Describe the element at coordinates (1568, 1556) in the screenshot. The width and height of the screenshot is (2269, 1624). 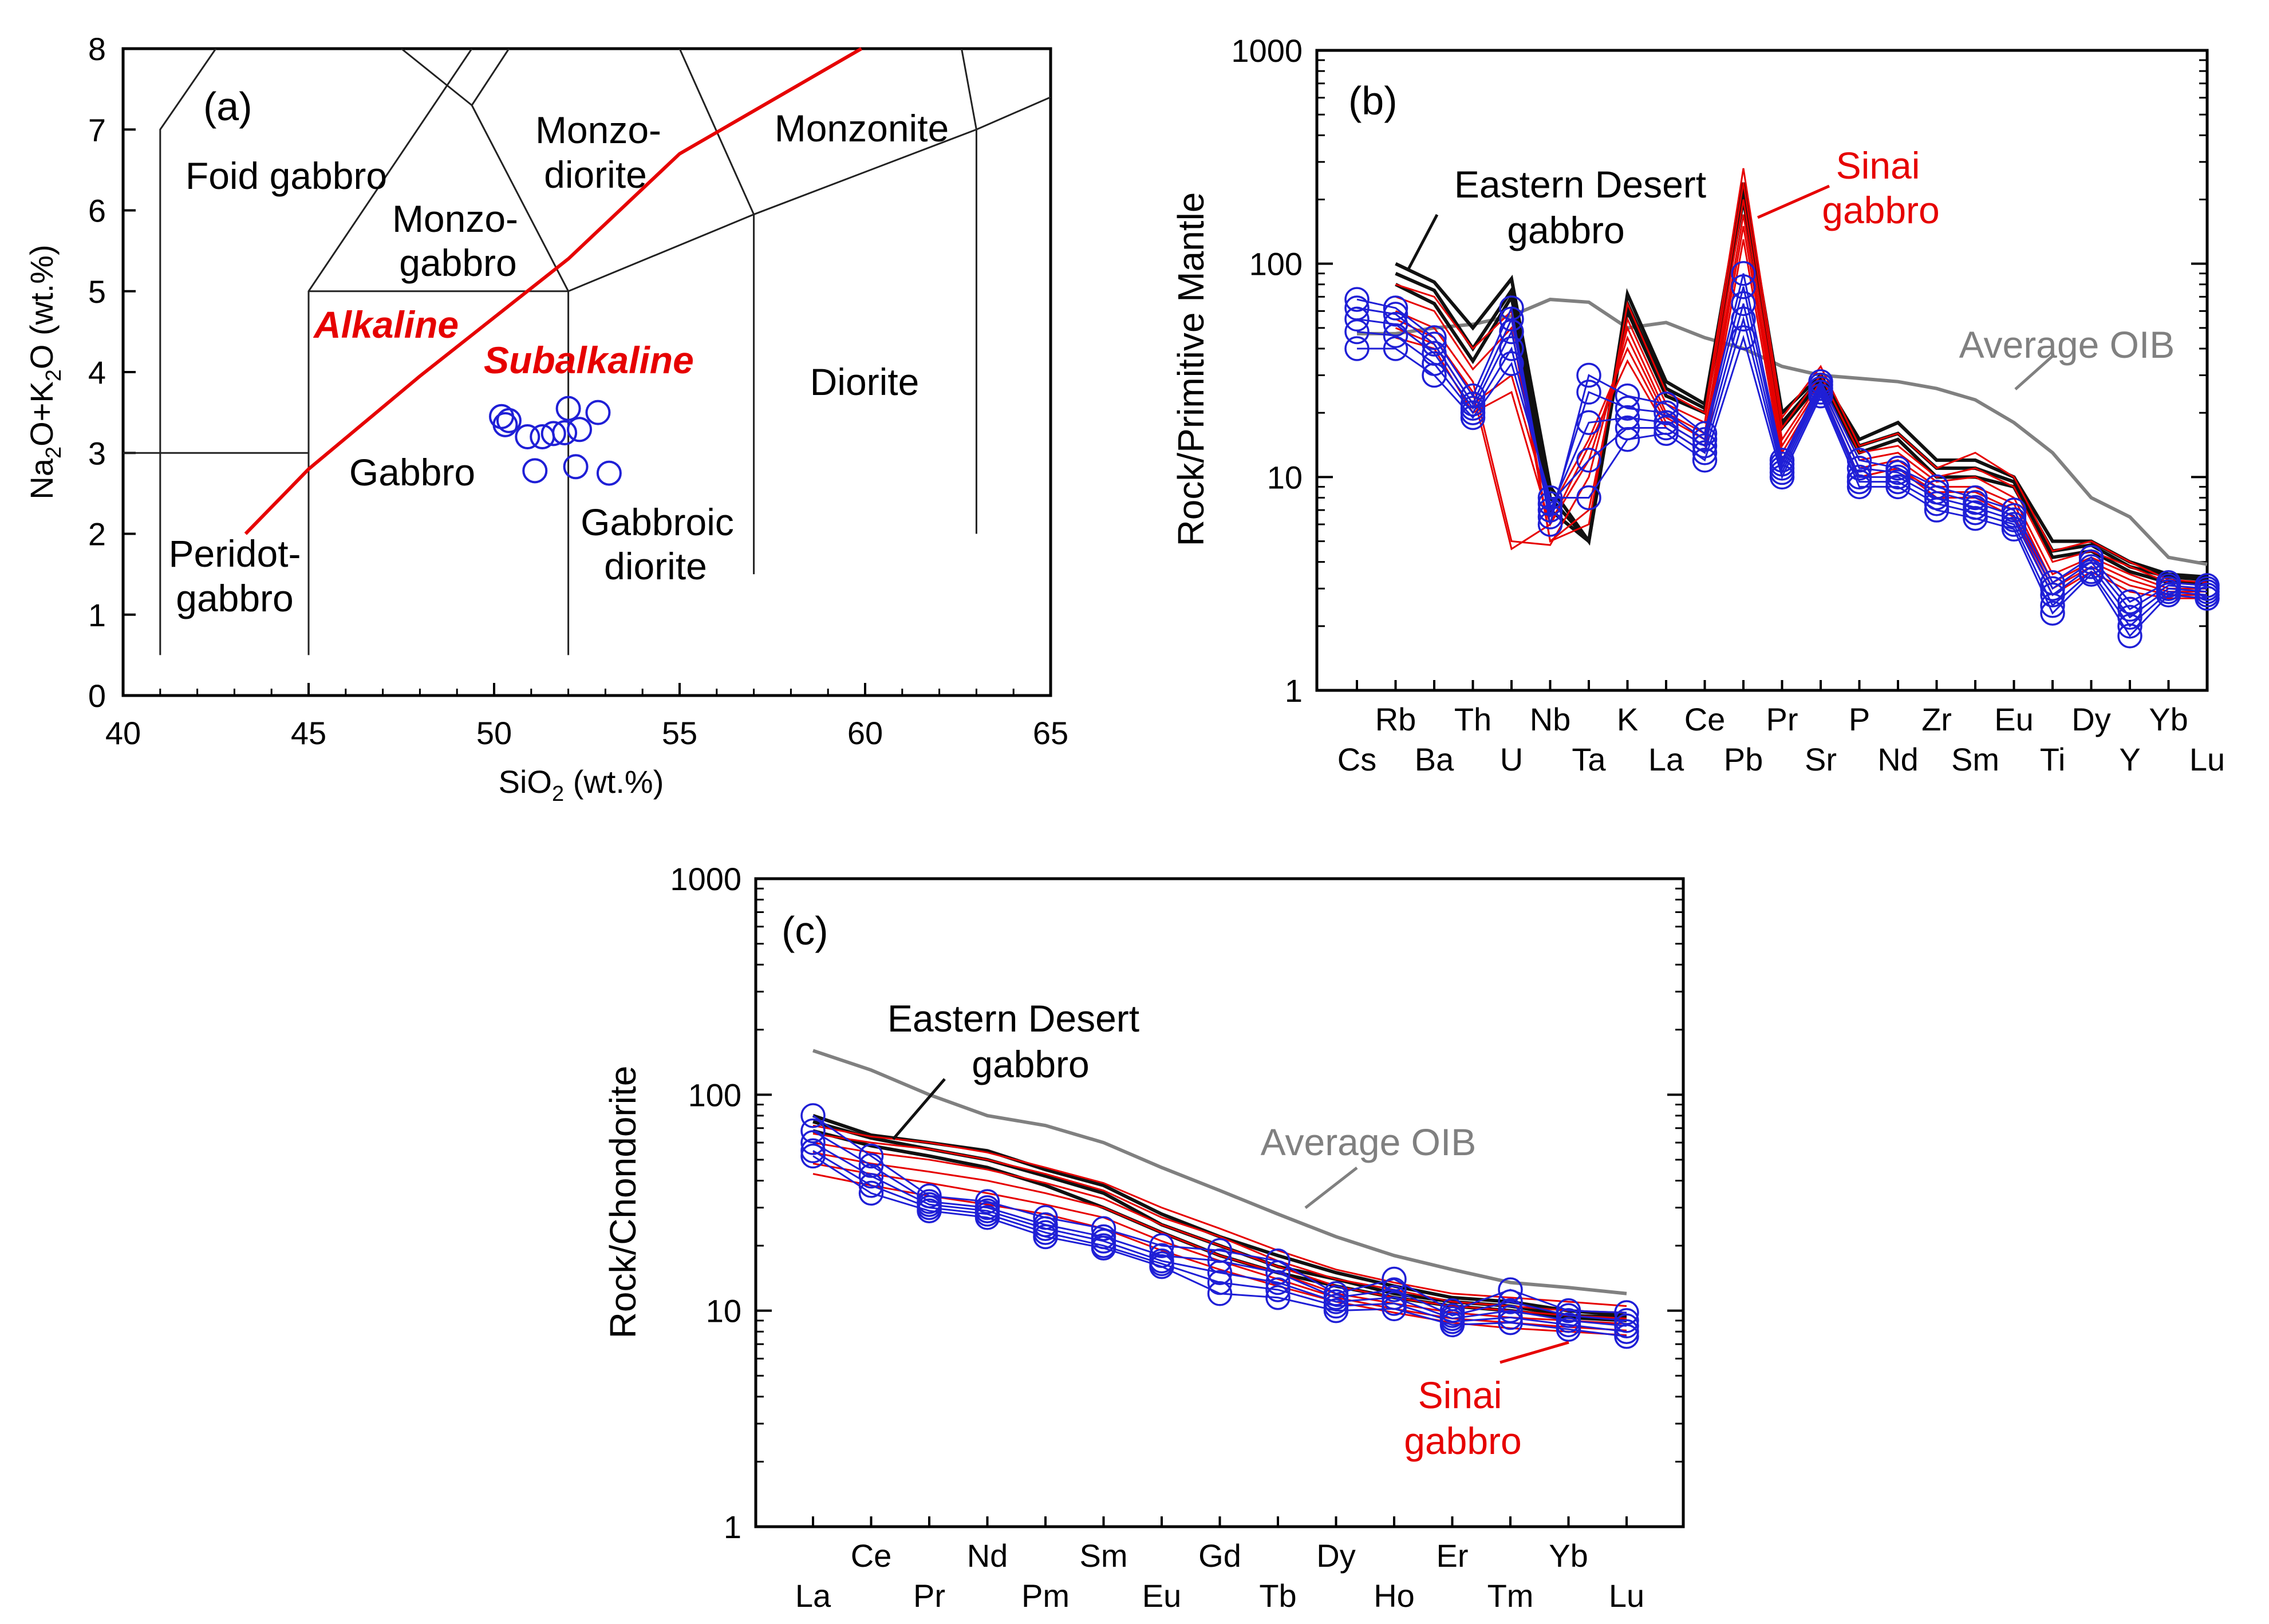
I see `panel-c-x-tick-label: Yb` at that location.